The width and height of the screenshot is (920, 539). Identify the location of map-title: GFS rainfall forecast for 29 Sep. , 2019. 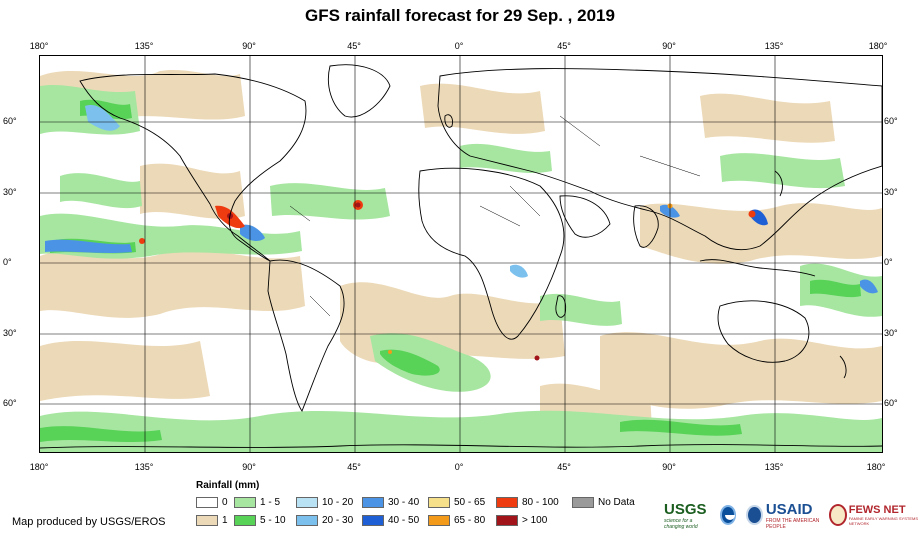
(460, 15).